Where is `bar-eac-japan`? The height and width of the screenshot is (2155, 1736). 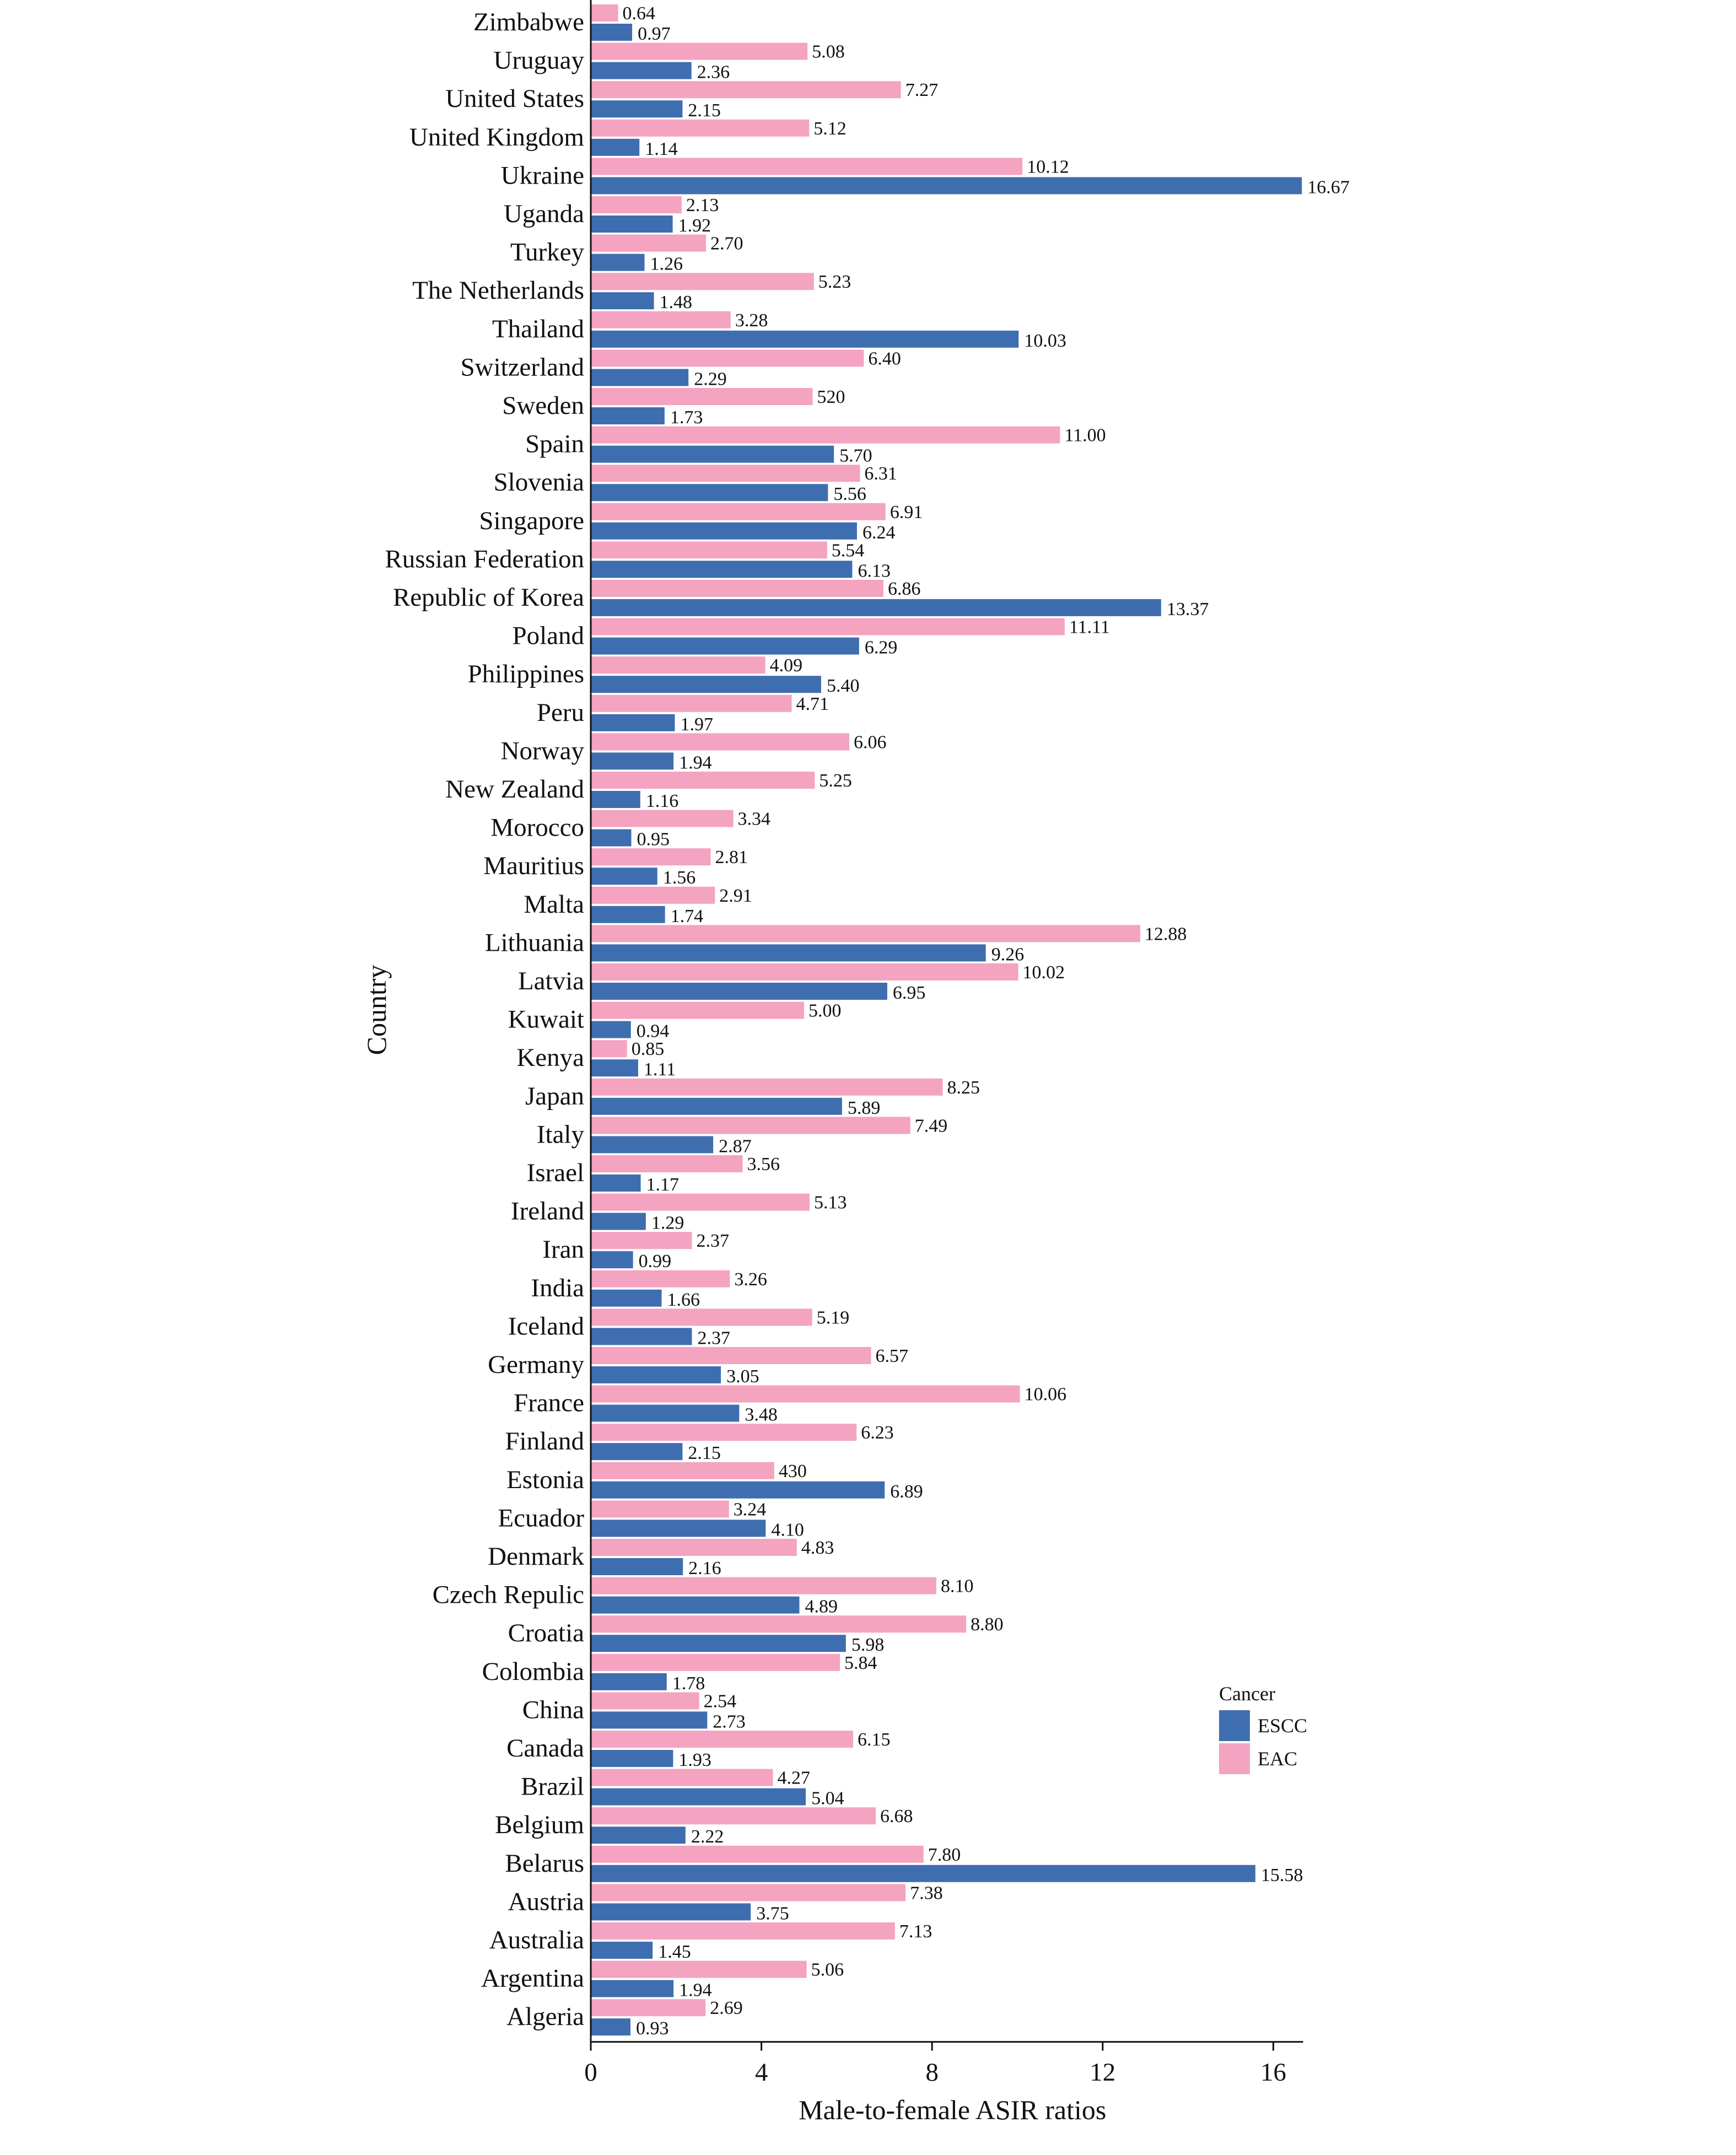 bar-eac-japan is located at coordinates (767, 1087).